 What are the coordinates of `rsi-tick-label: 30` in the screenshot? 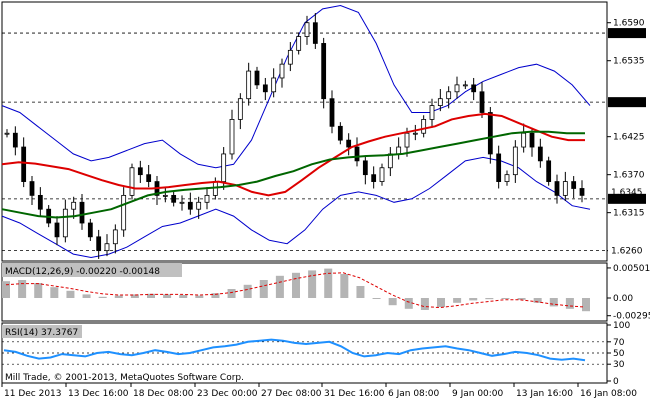 It's located at (619, 365).